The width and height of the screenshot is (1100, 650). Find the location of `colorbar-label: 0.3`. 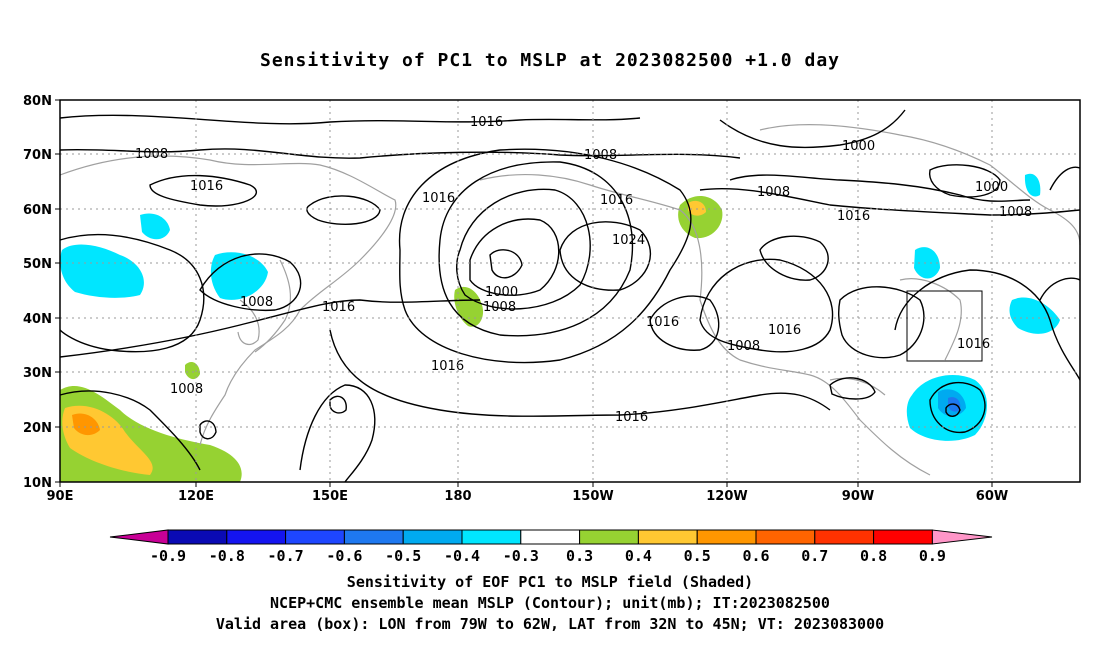

colorbar-label: 0.3 is located at coordinates (579, 556).